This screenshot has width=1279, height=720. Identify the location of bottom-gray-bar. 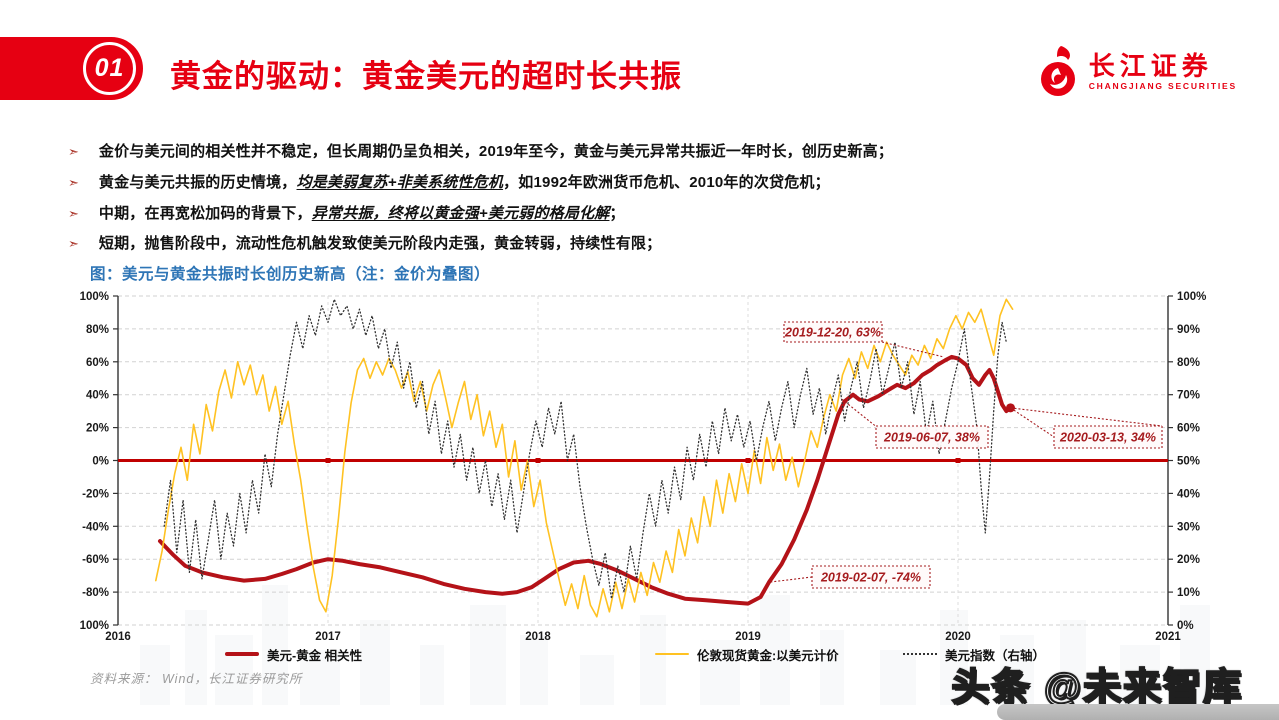
(1138, 712).